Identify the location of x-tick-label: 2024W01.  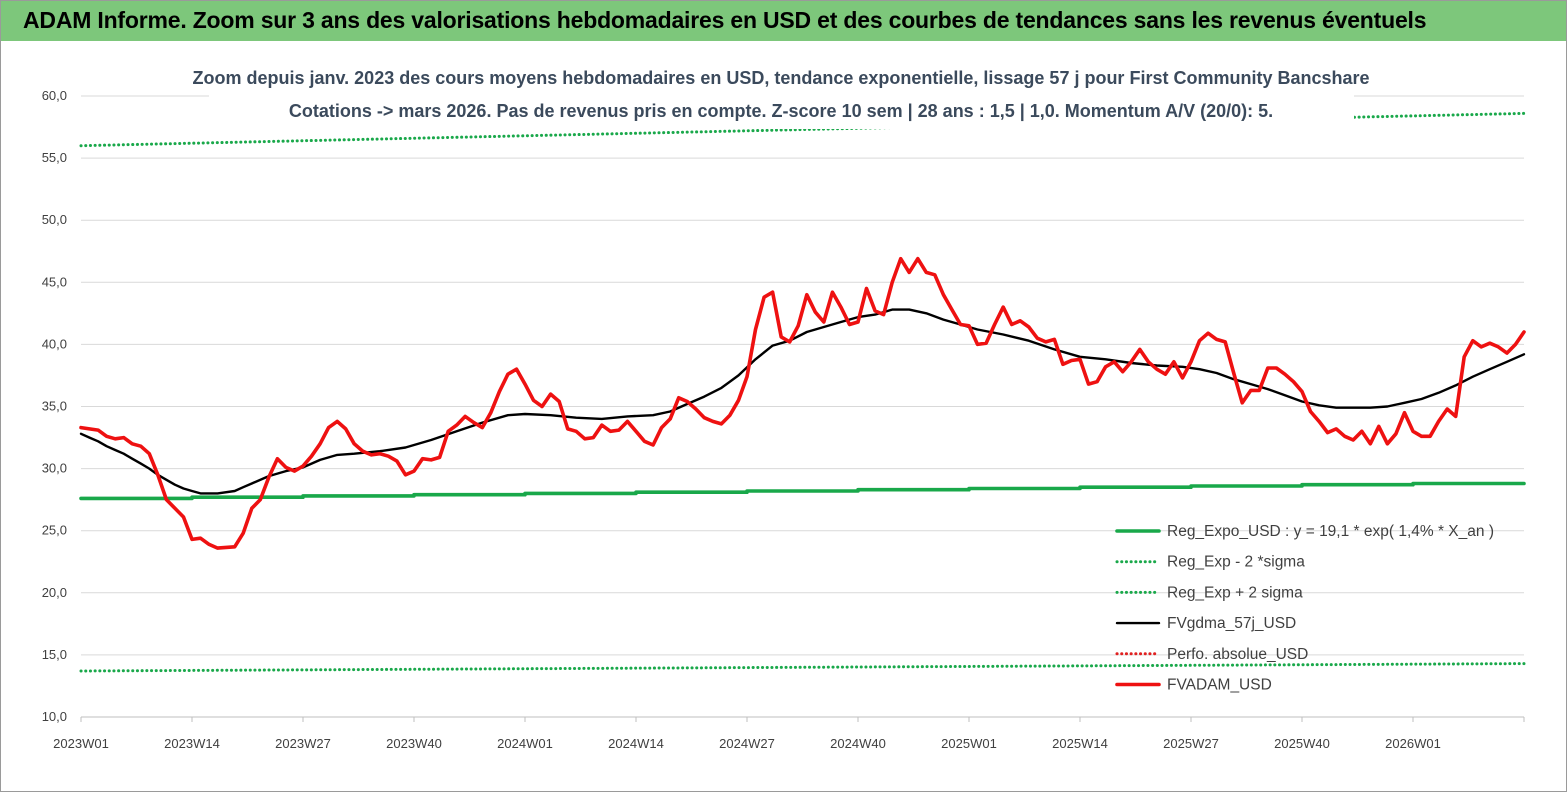
(525, 743).